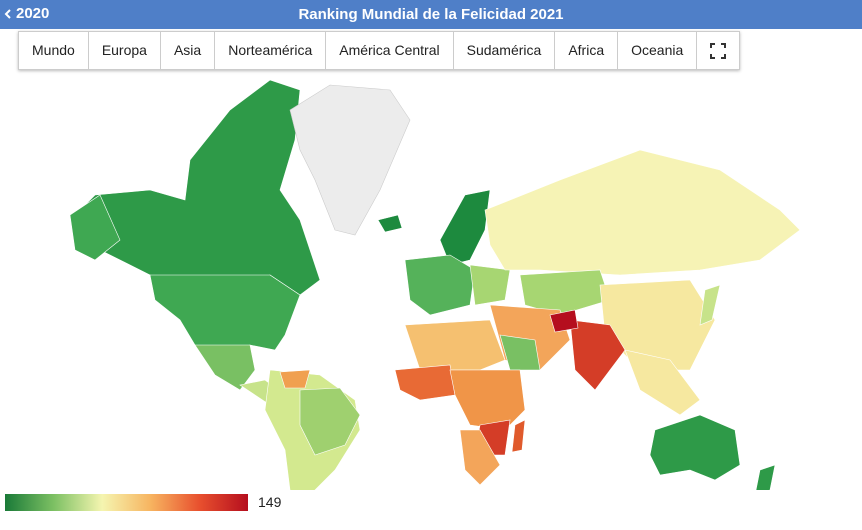  What do you see at coordinates (390, 50) in the screenshot?
I see `region-tab: América Central` at bounding box center [390, 50].